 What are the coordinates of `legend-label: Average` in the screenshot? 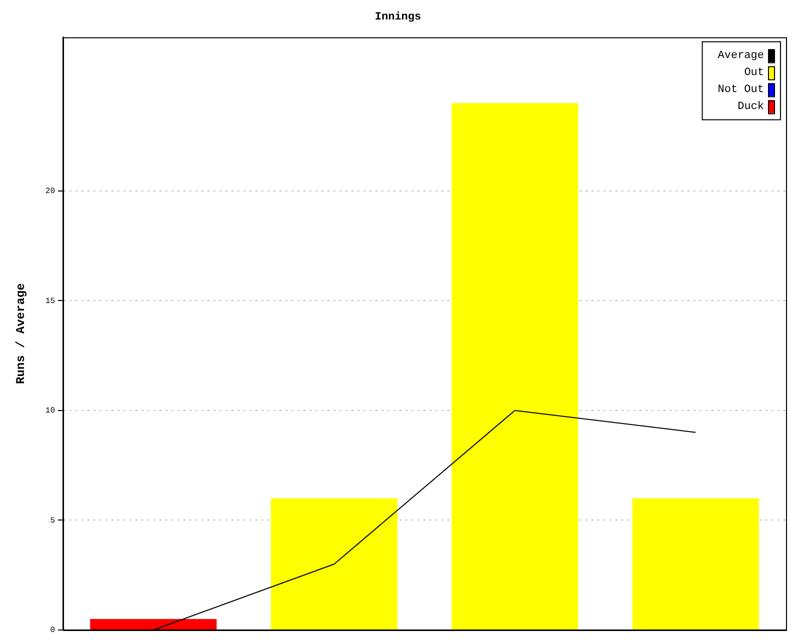 It's located at (741, 56).